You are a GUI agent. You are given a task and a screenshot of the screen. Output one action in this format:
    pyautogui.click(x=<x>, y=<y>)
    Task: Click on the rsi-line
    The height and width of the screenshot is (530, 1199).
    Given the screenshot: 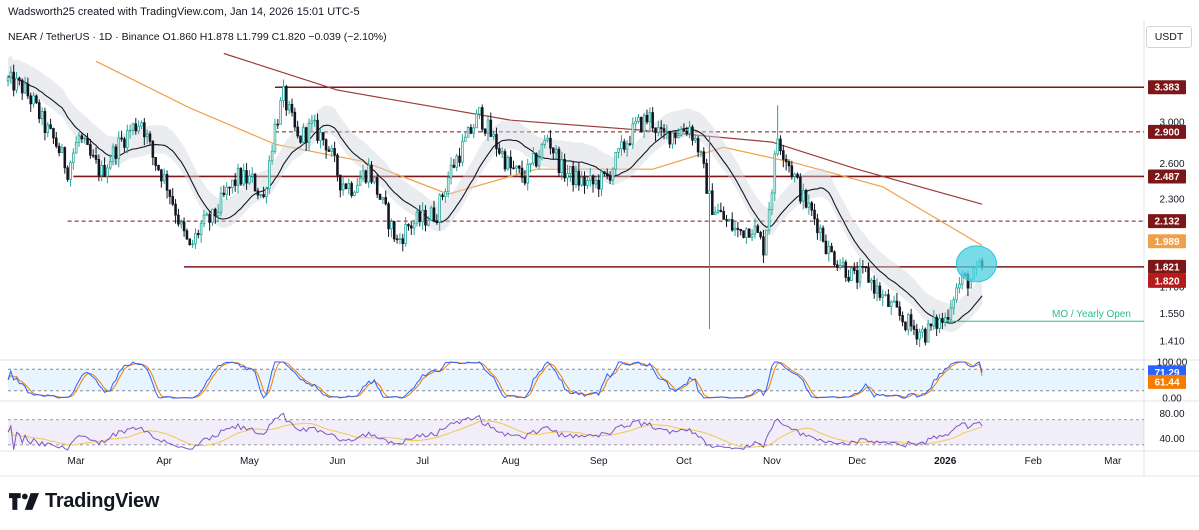 What is the action you would take?
    pyautogui.click(x=495, y=431)
    